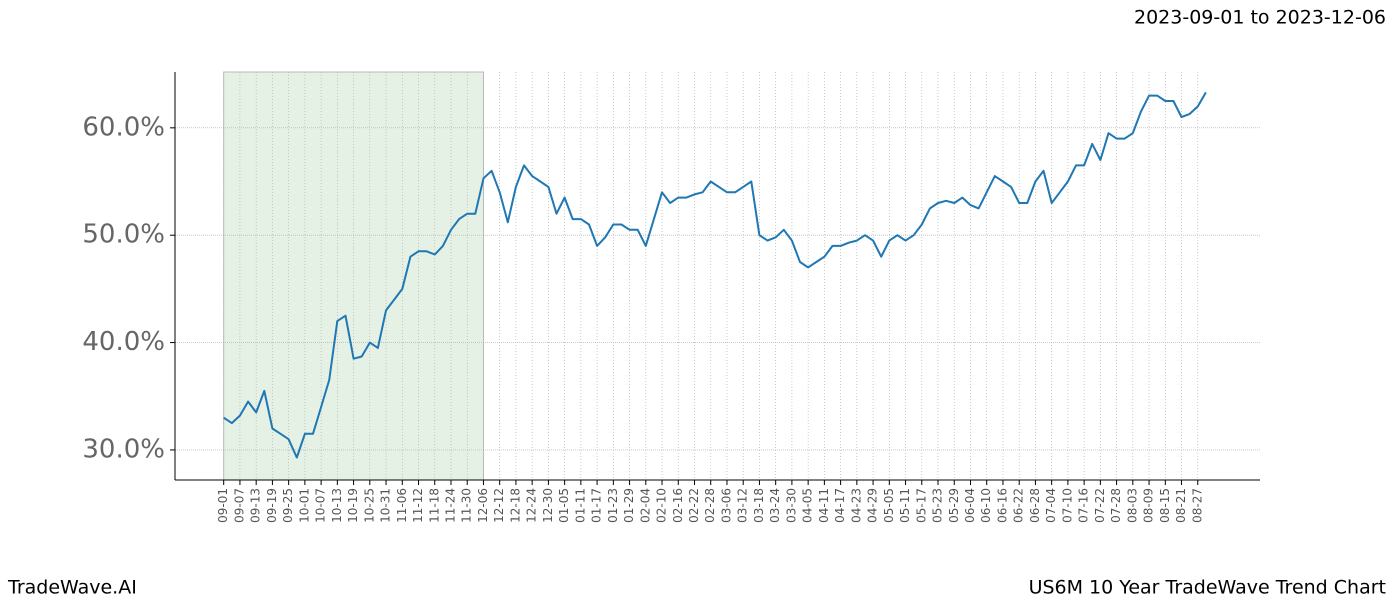  I want to click on x-tick-label: 09-13, so click(256, 505).